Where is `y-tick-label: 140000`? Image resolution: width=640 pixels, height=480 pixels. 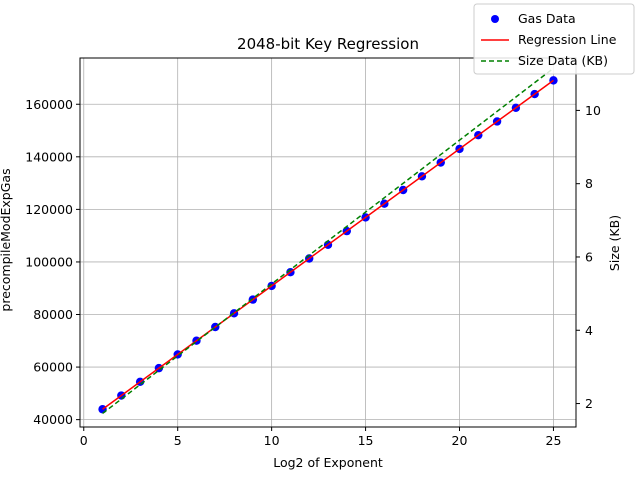
y-tick-label: 140000 is located at coordinates (49, 156).